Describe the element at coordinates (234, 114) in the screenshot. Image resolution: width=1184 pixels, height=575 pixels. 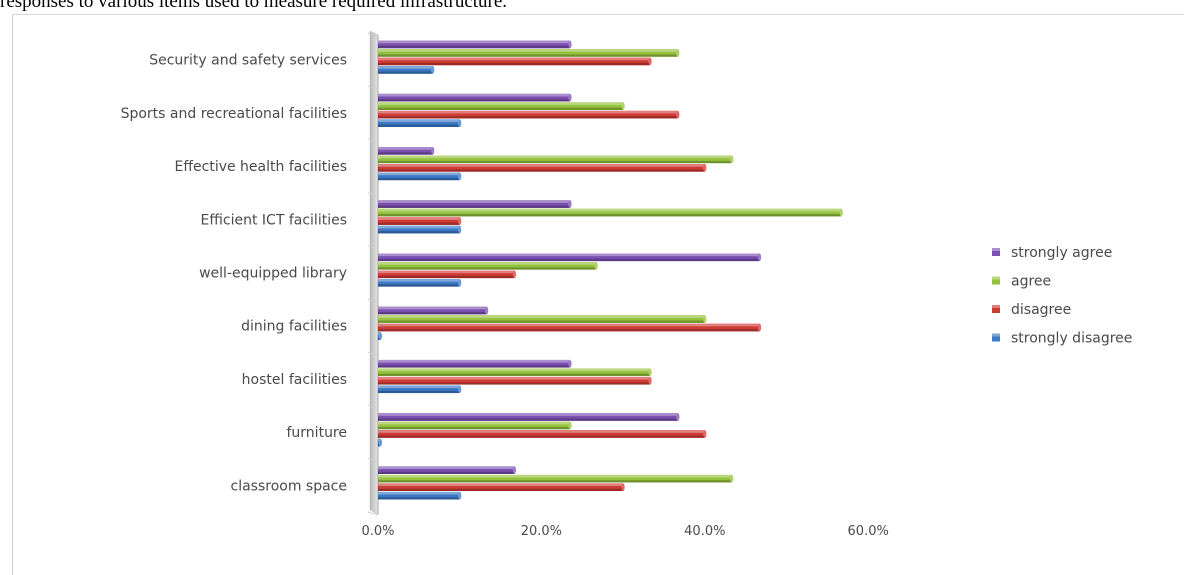
I see `category-label: Sports and recreational facilities` at that location.